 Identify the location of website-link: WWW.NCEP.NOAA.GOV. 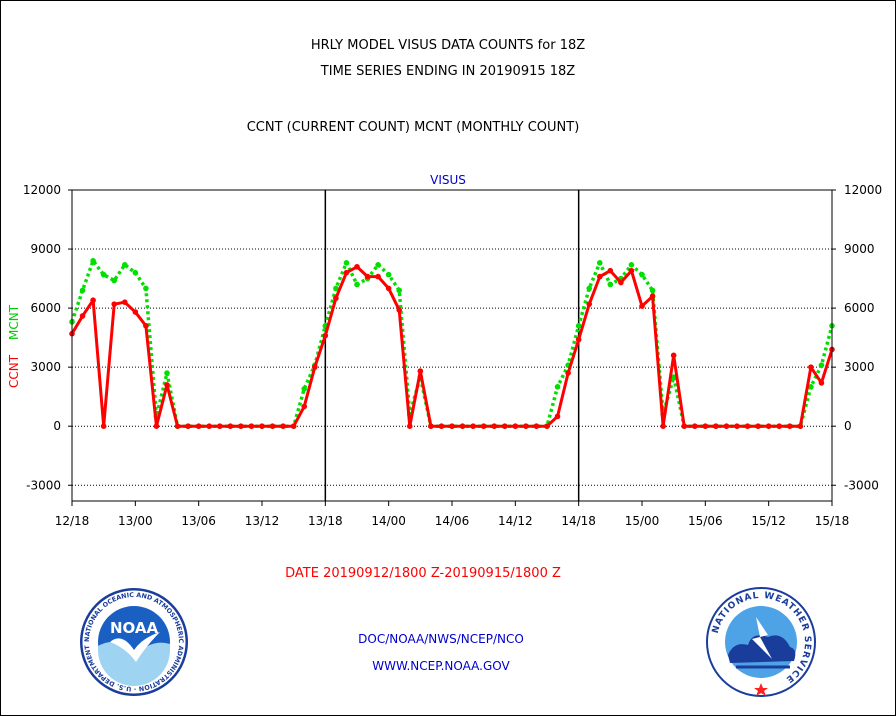
(441, 666).